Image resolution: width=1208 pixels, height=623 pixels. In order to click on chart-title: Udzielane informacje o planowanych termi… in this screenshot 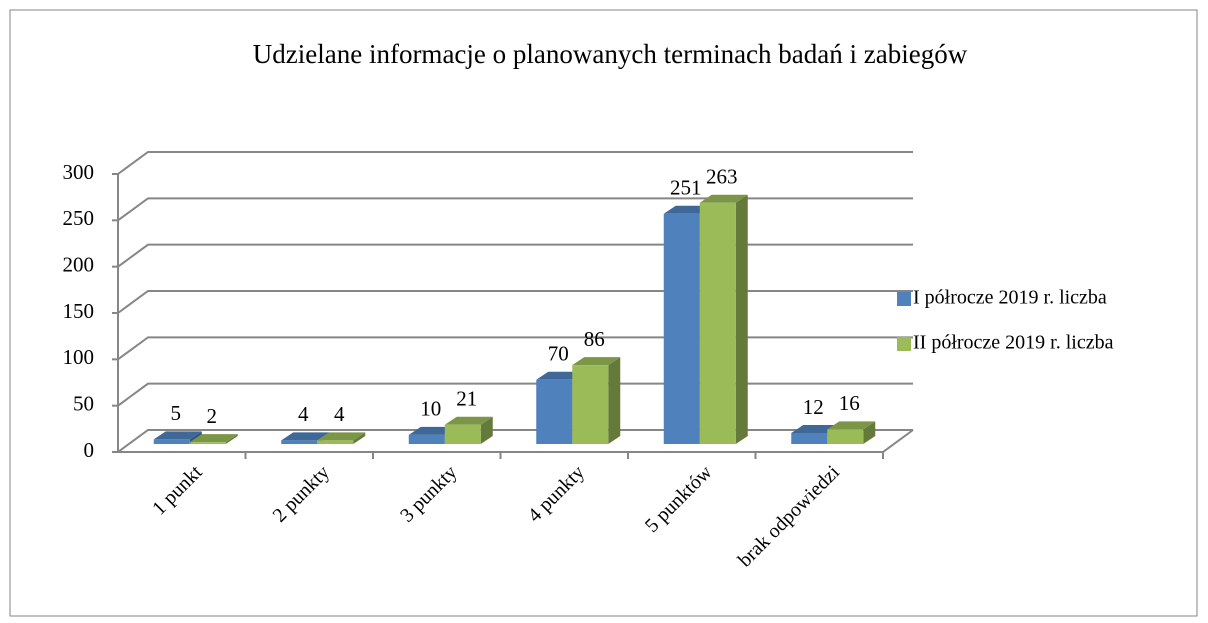, I will do `click(610, 54)`.